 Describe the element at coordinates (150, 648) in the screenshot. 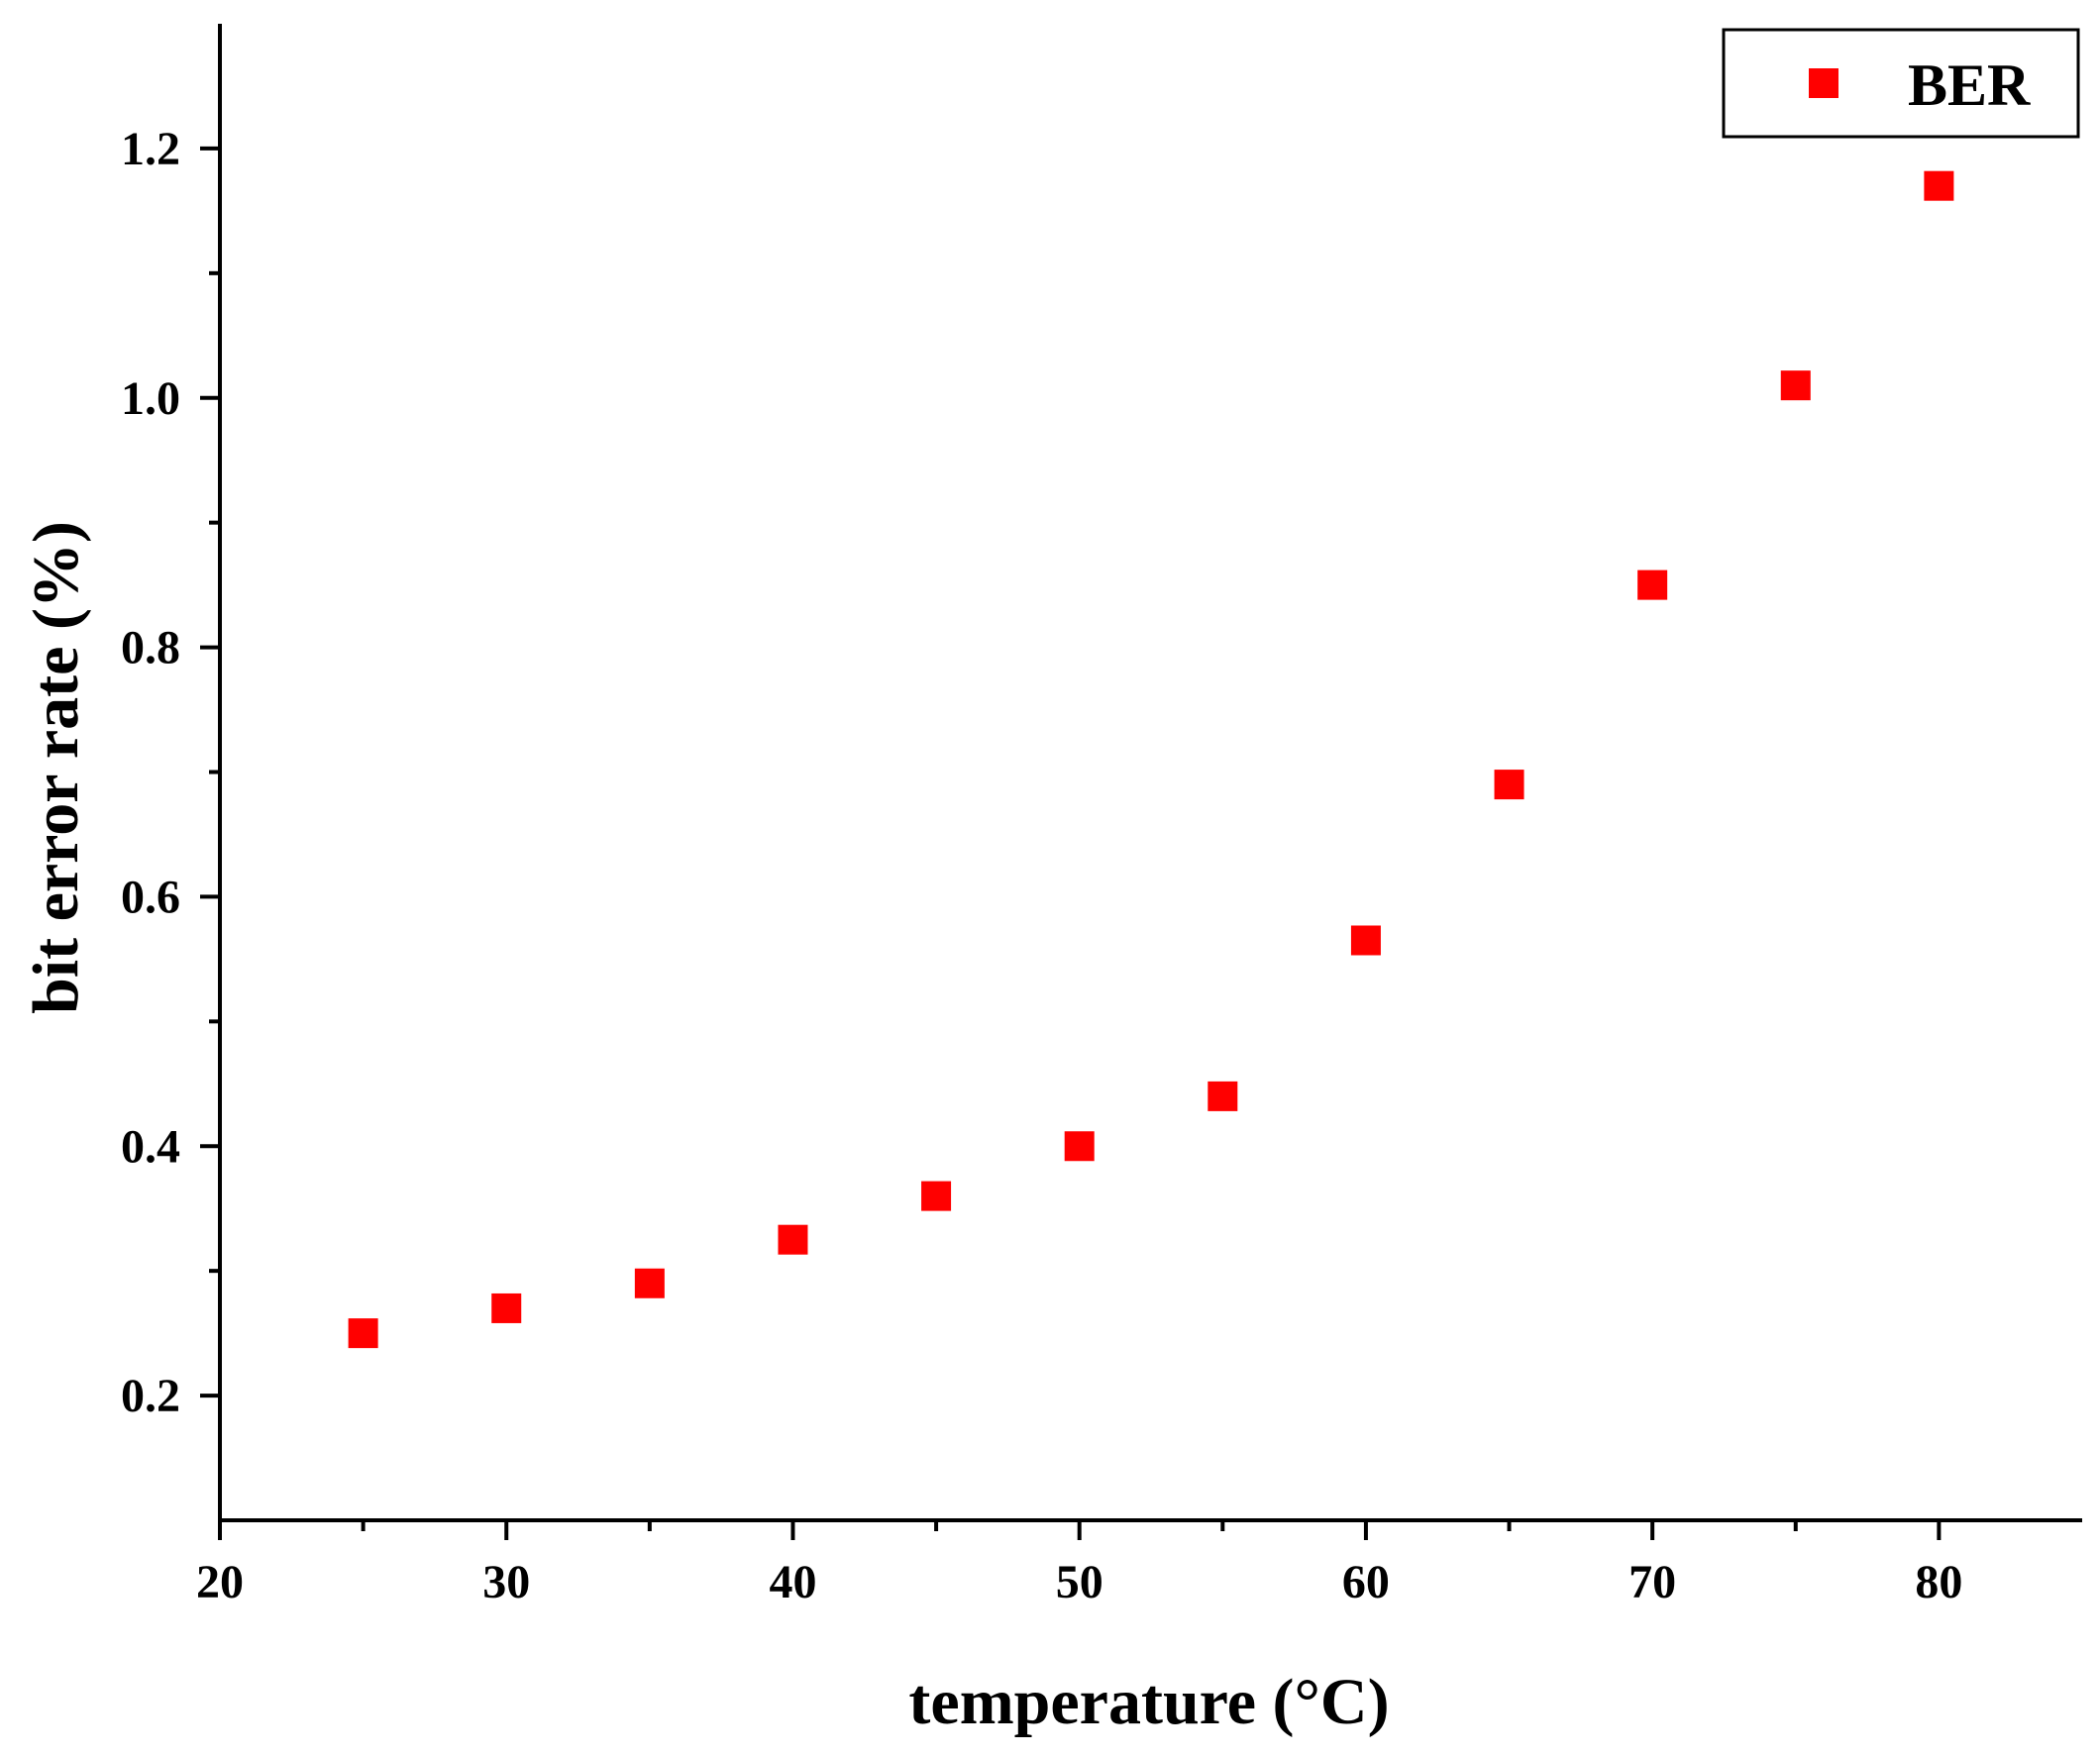

I see `y-tick-label: 0.8` at that location.